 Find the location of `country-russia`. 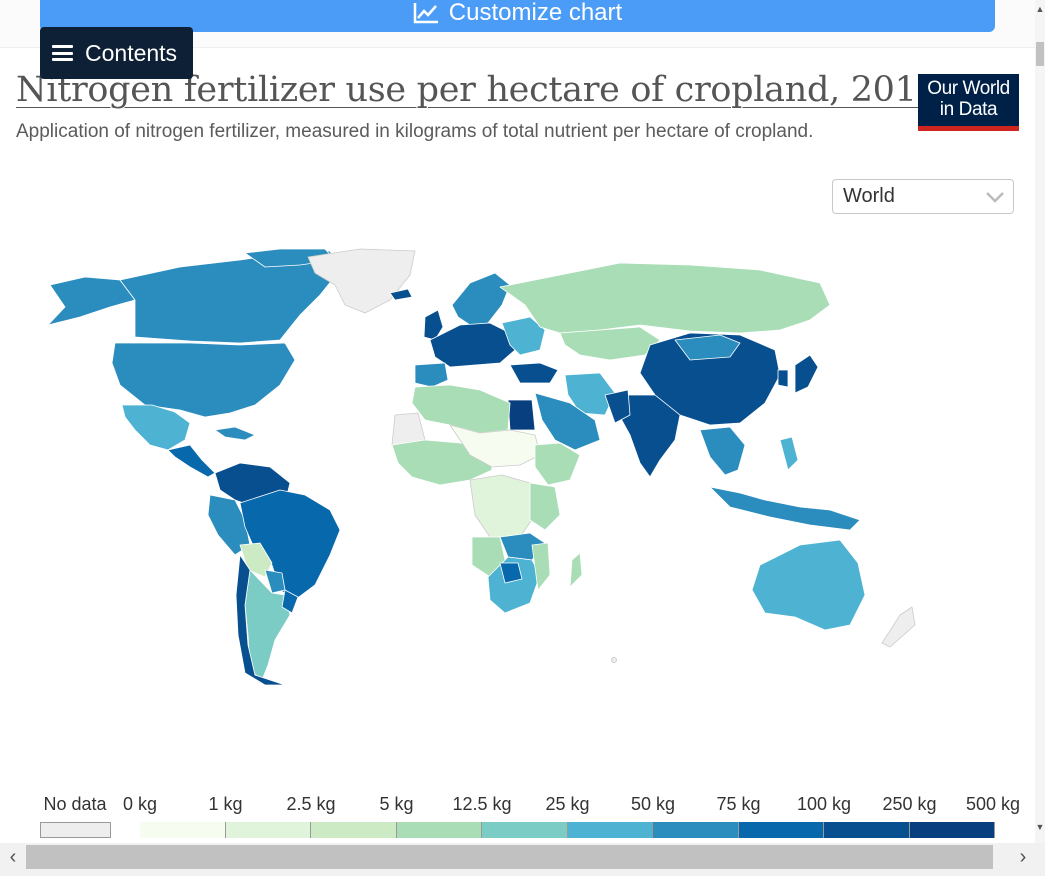

country-russia is located at coordinates (665, 298).